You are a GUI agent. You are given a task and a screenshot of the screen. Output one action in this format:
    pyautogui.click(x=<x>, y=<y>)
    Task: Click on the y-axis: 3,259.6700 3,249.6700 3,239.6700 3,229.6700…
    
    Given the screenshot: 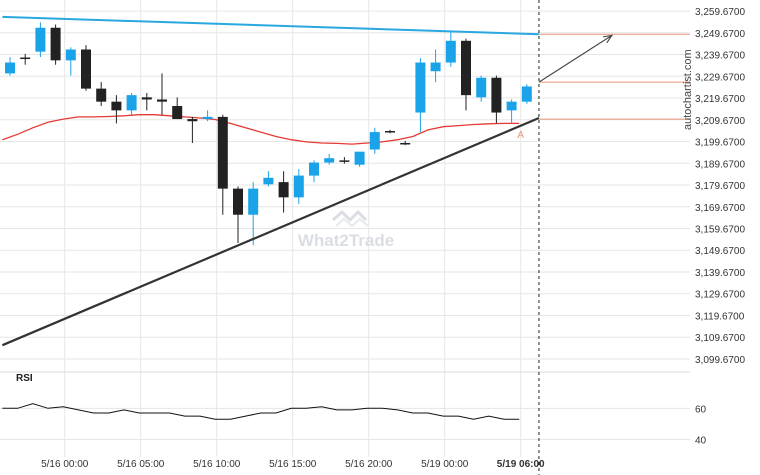 What is the action you would take?
    pyautogui.click(x=720, y=186)
    